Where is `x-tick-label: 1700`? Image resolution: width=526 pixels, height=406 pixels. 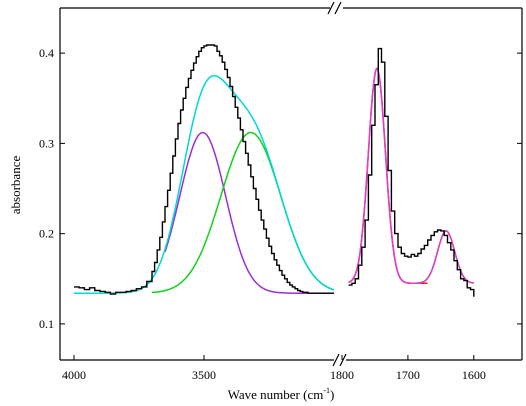
x-tick-label: 1700 is located at coordinates (408, 375).